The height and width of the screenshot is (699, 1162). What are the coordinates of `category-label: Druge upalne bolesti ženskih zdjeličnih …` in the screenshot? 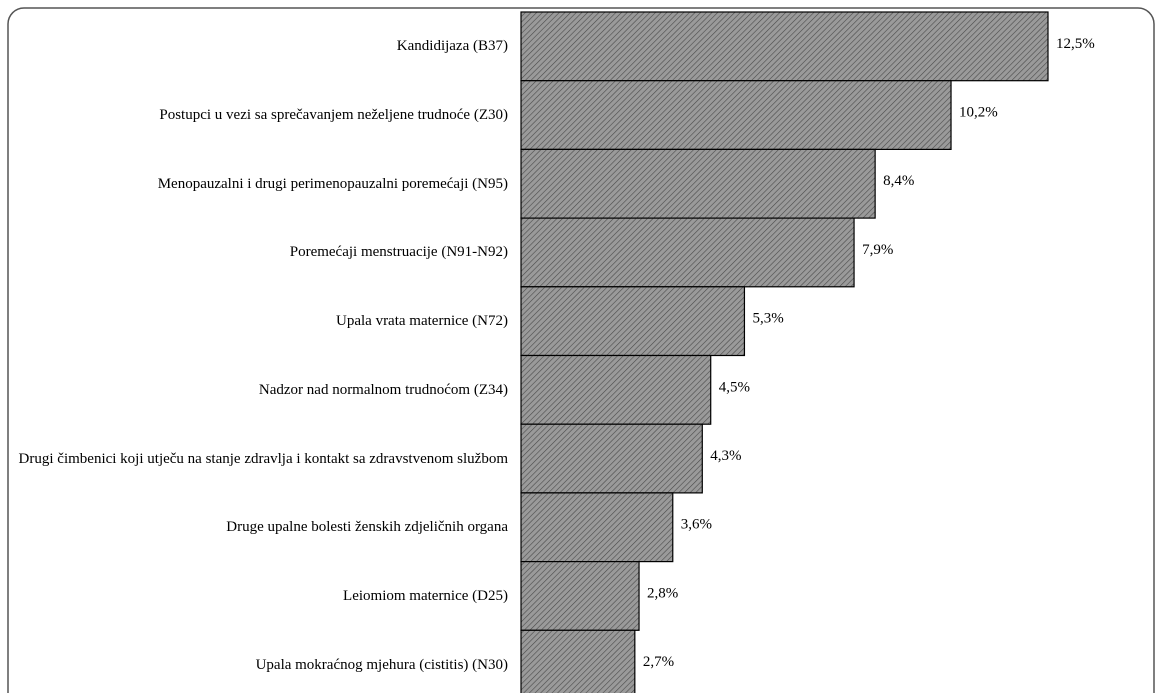 It's located at (367, 527).